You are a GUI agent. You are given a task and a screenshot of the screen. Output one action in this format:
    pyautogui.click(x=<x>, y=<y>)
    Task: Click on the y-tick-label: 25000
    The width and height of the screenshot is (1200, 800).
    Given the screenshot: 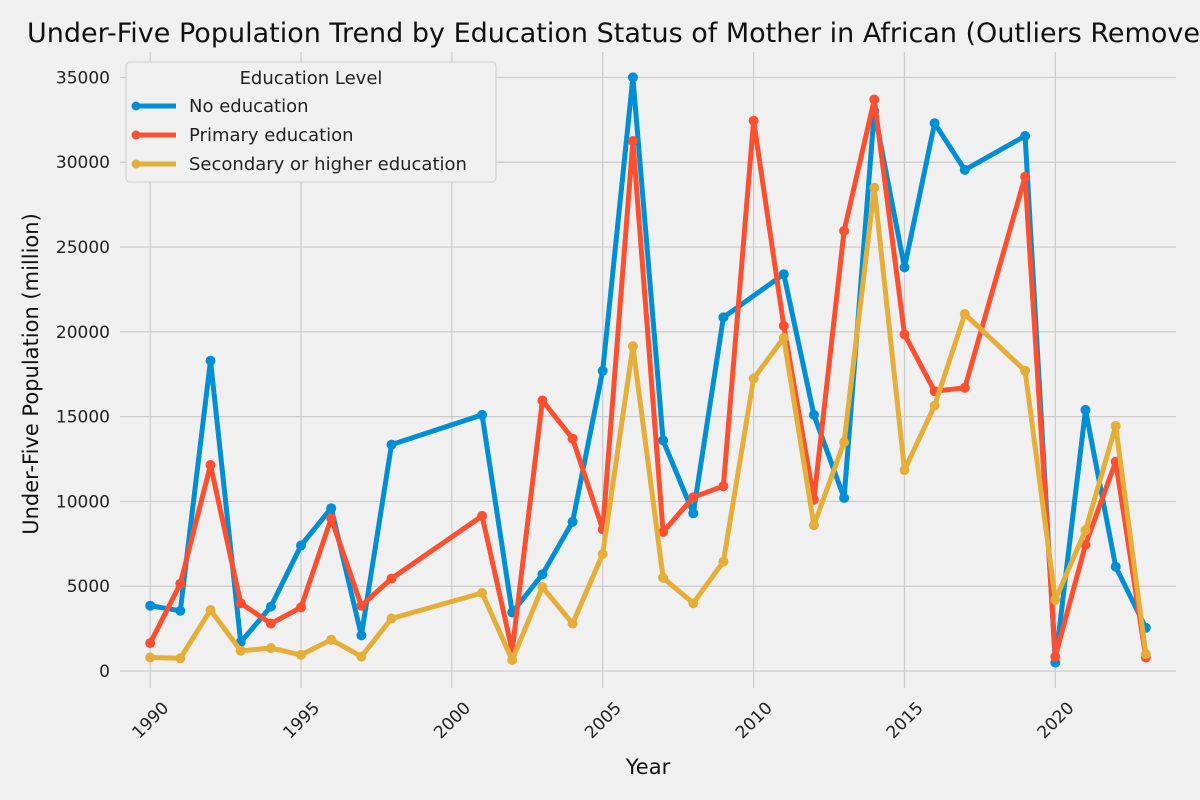 What is the action you would take?
    pyautogui.click(x=83, y=248)
    